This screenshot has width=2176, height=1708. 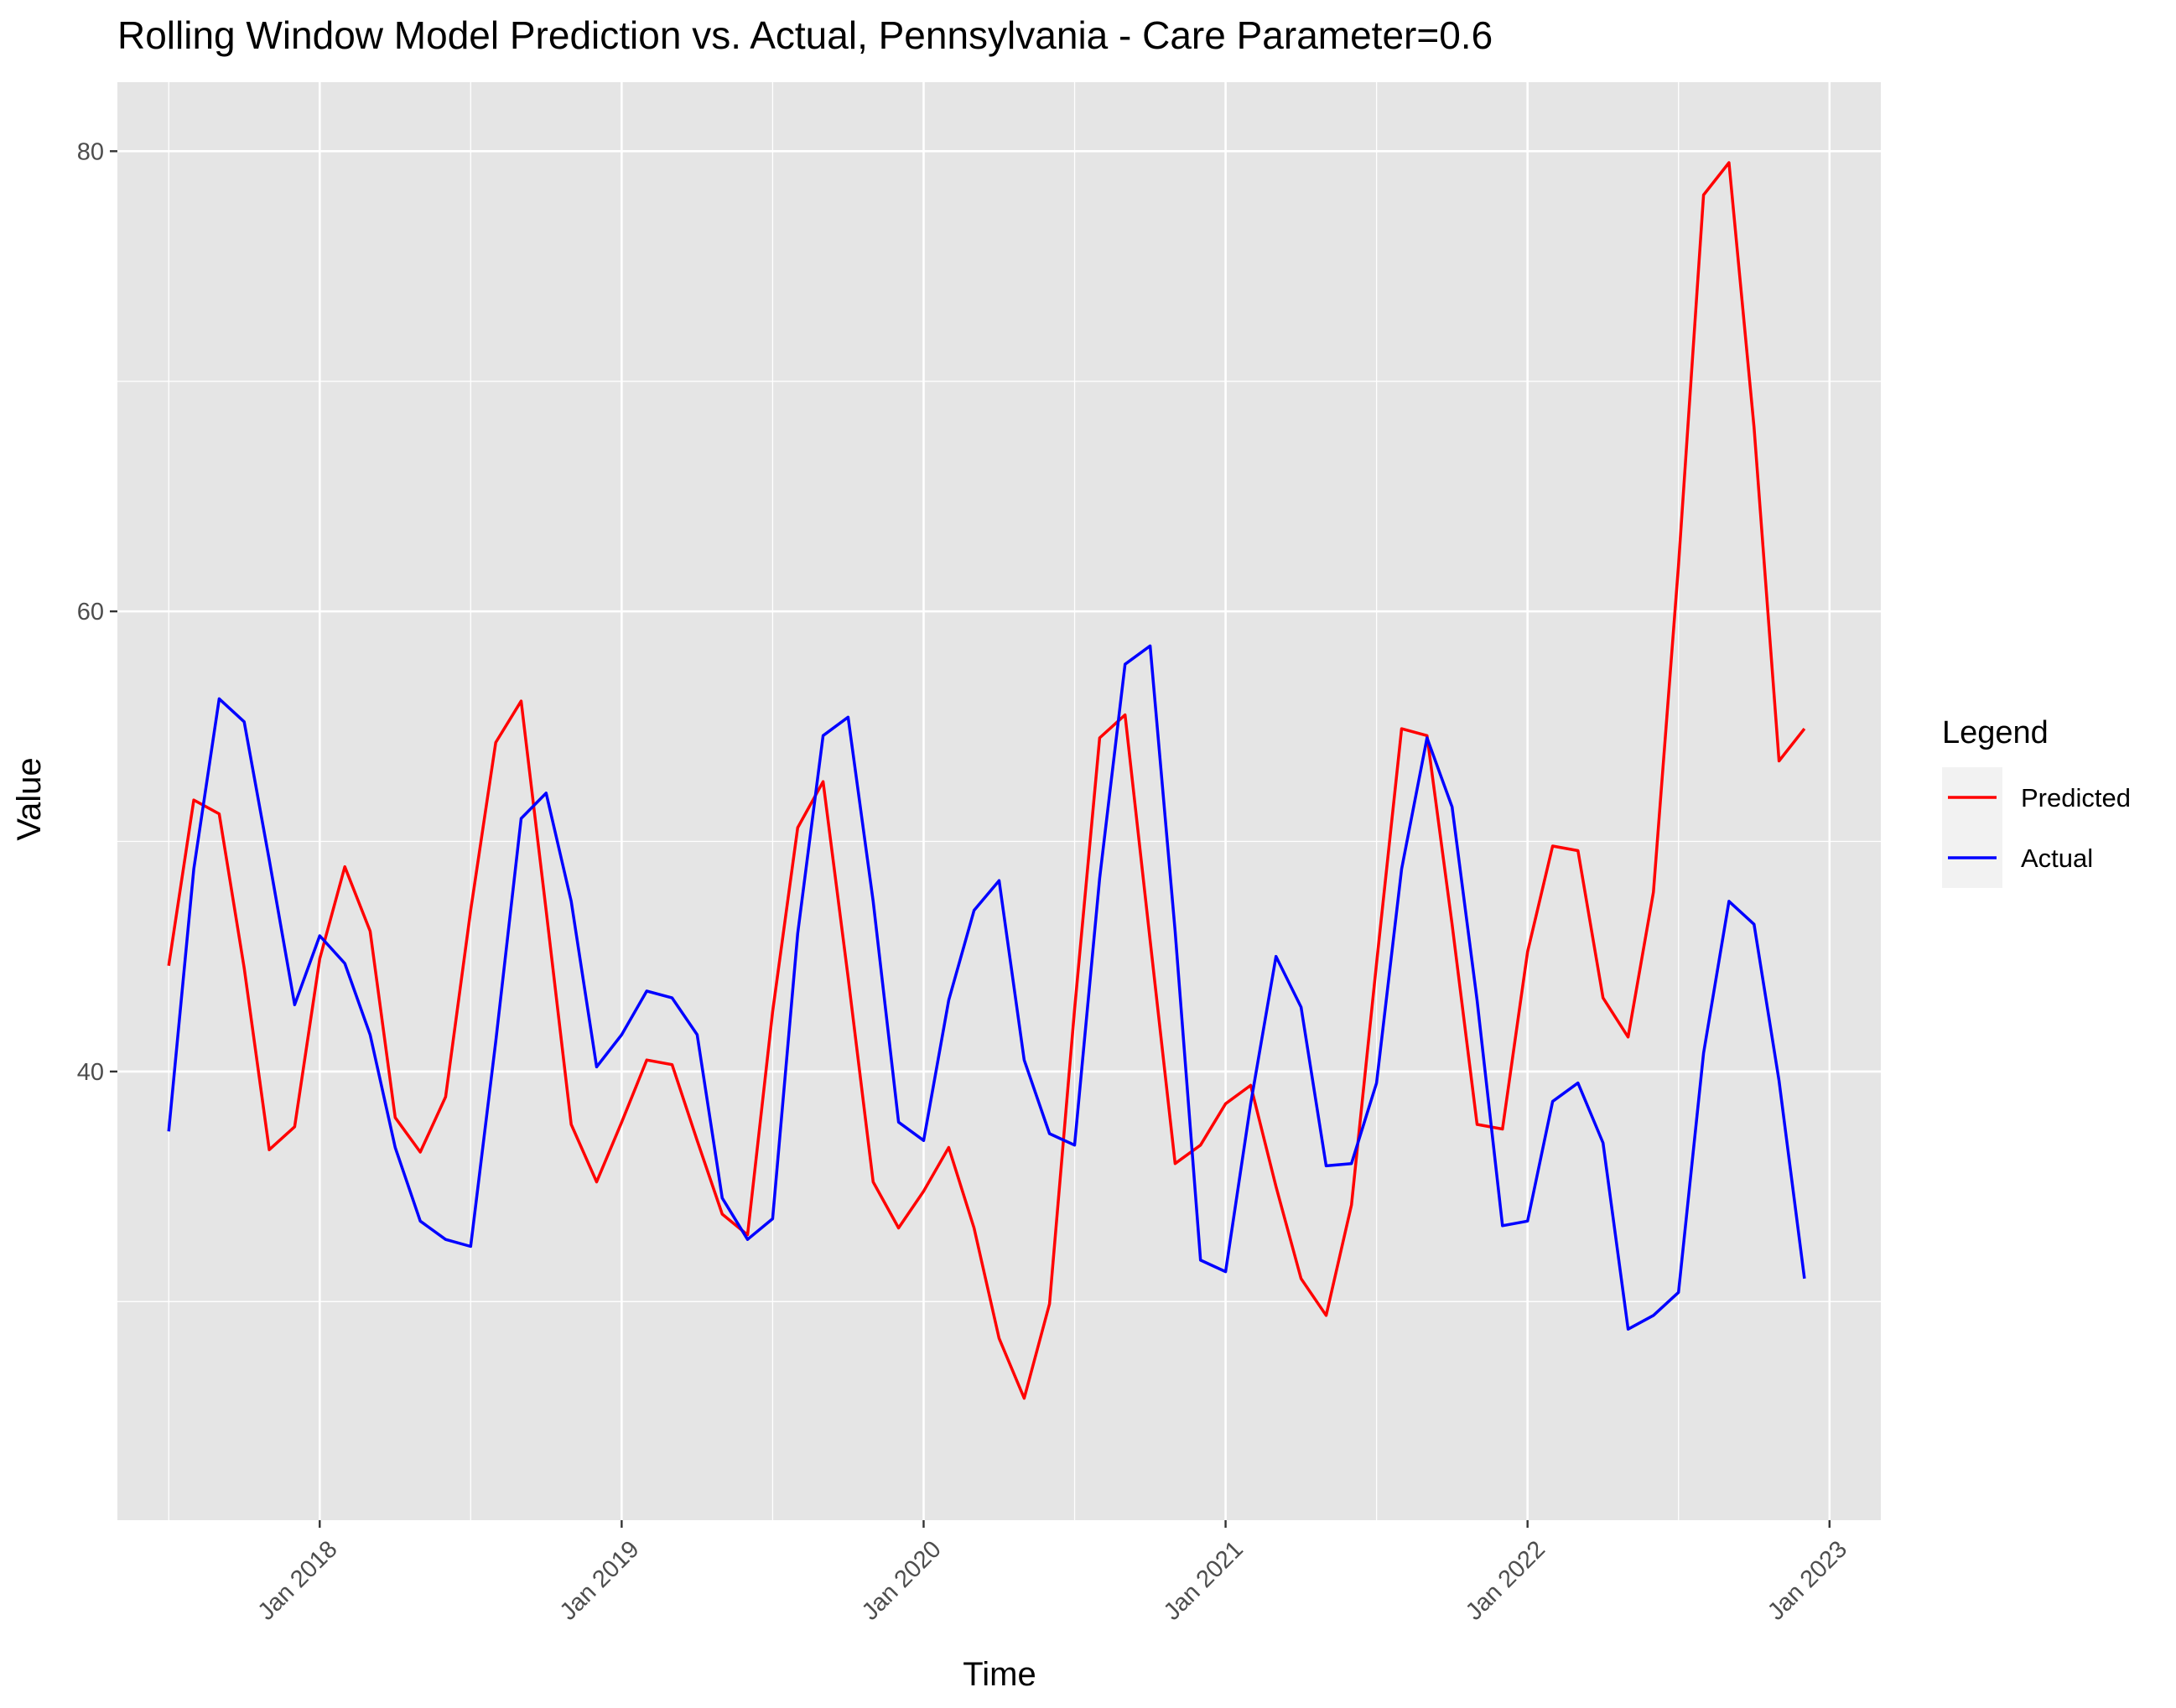 What do you see at coordinates (999, 1674) in the screenshot?
I see `x-axis-title: Time` at bounding box center [999, 1674].